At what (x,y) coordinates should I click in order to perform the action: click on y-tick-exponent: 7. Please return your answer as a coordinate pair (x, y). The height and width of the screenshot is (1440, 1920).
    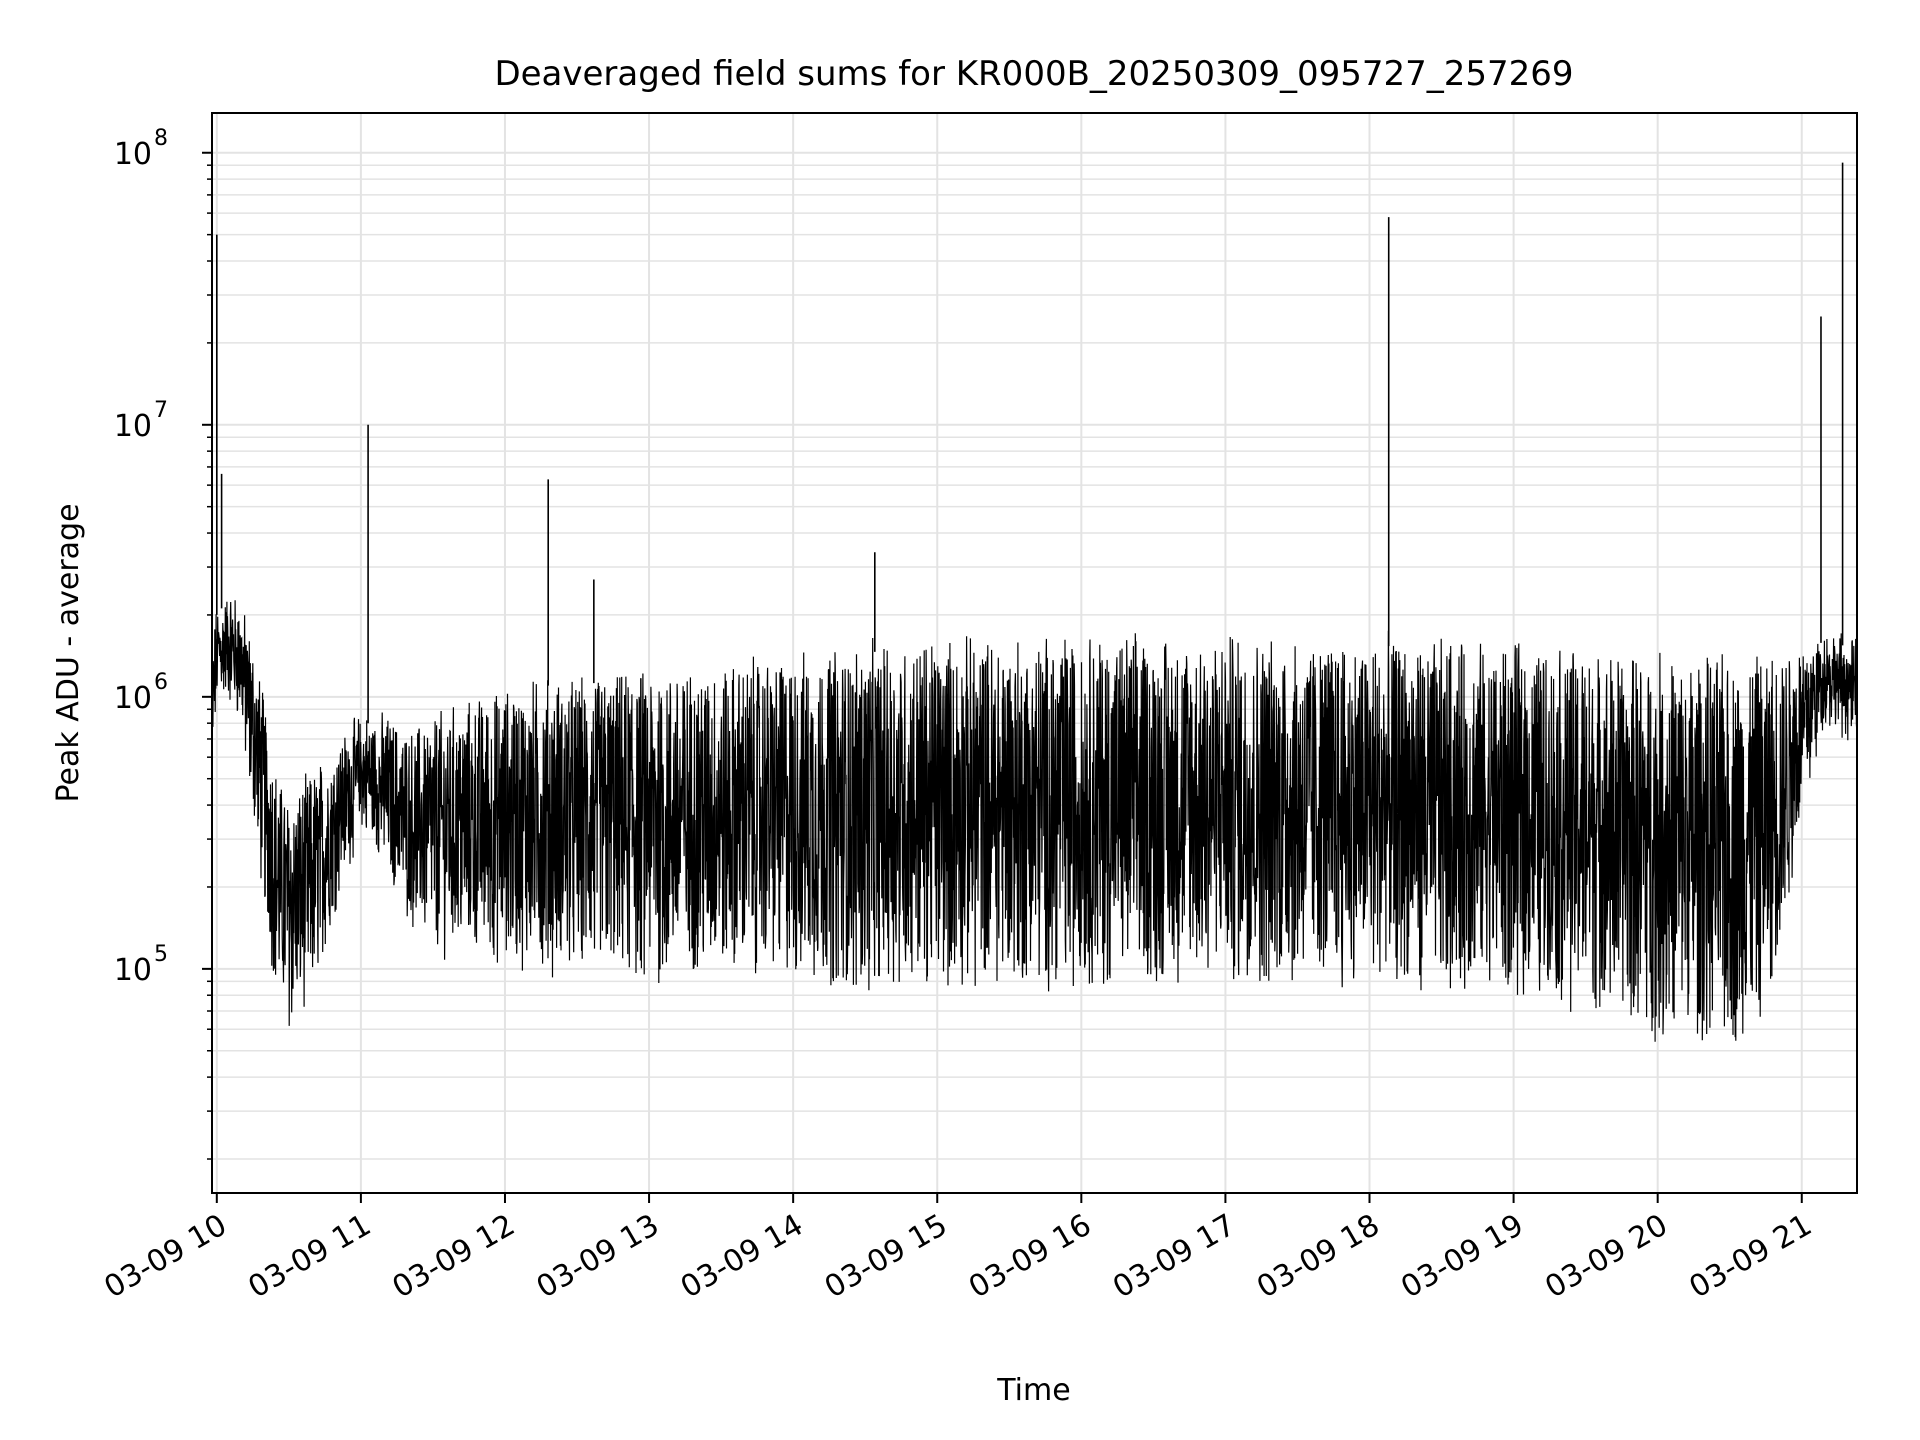
    Looking at the image, I should click on (161, 410).